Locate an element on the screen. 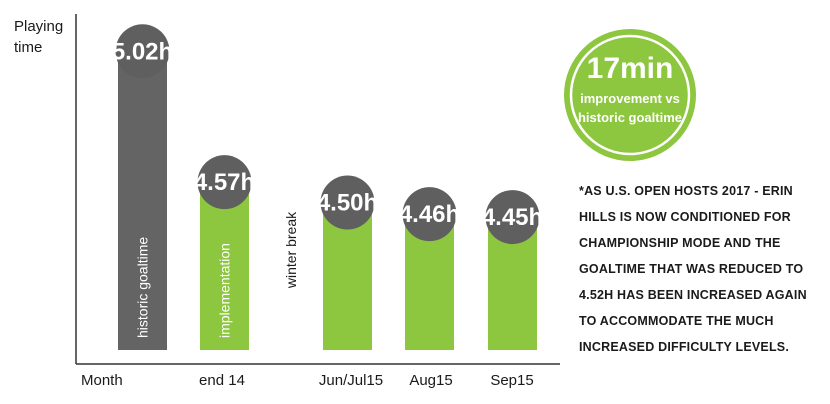  value-label-4: 4.50h is located at coordinates (347, 203).